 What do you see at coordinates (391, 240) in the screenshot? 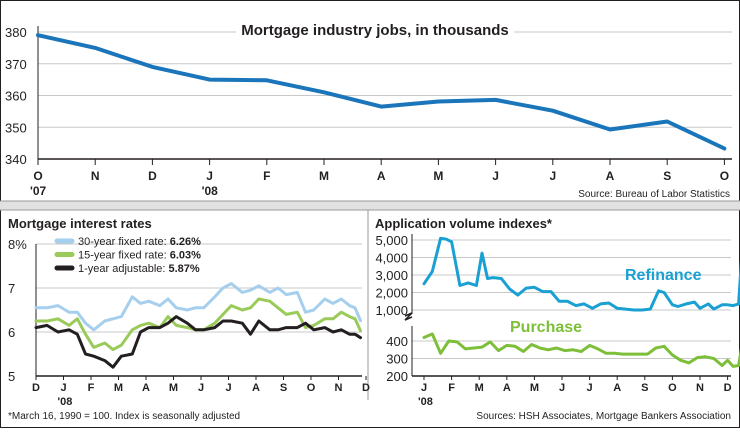
I see `apps-ytick-label: 5,000` at bounding box center [391, 240].